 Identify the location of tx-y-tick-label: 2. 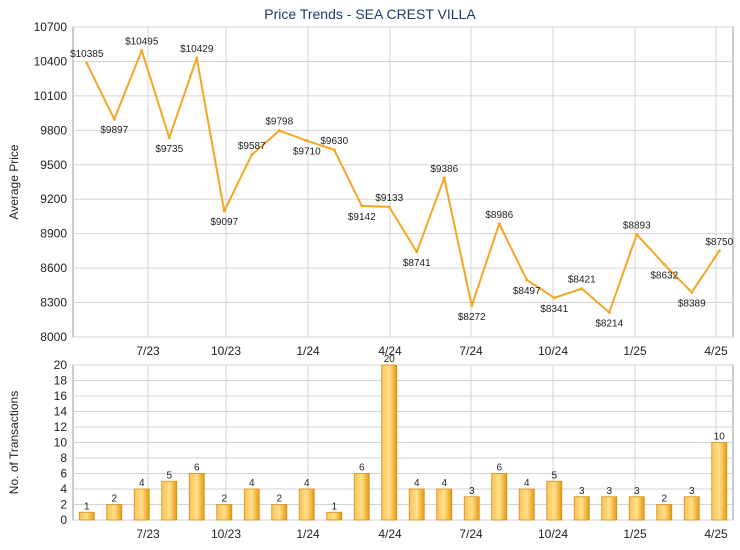
(63, 505).